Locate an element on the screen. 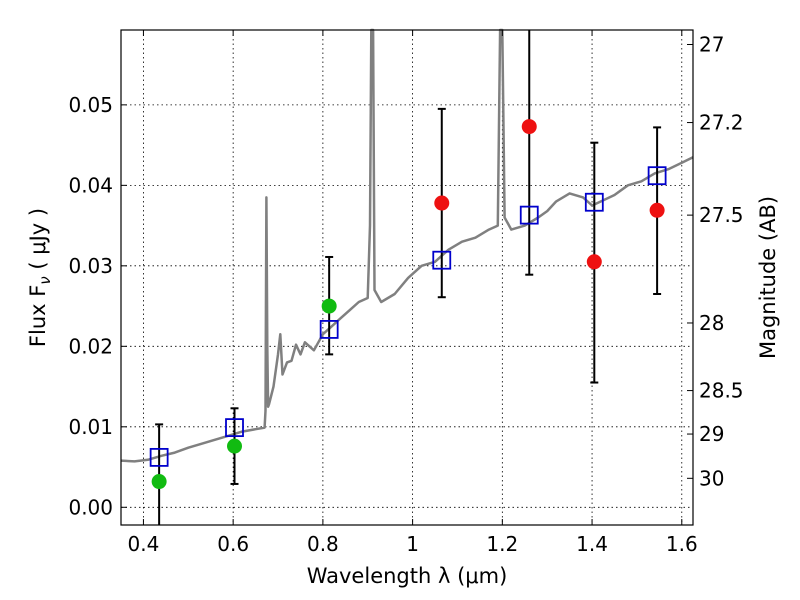  y-tick-label: 0.01 is located at coordinates (90, 427).